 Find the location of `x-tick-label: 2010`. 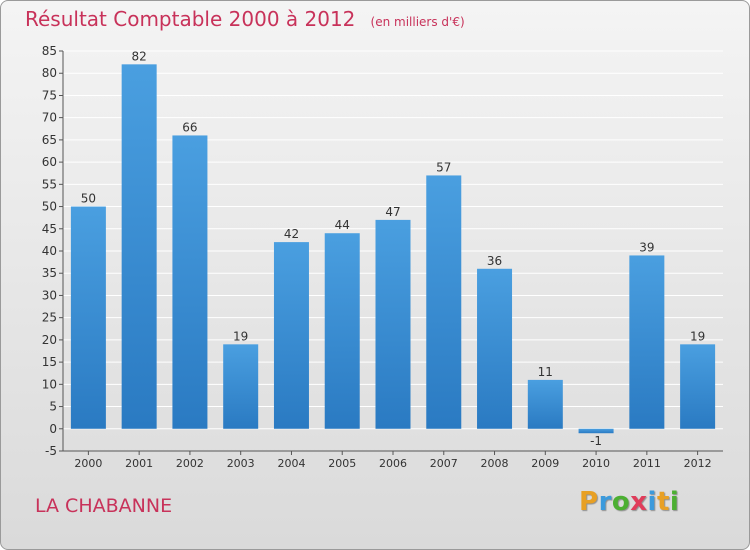

x-tick-label: 2010 is located at coordinates (596, 463).